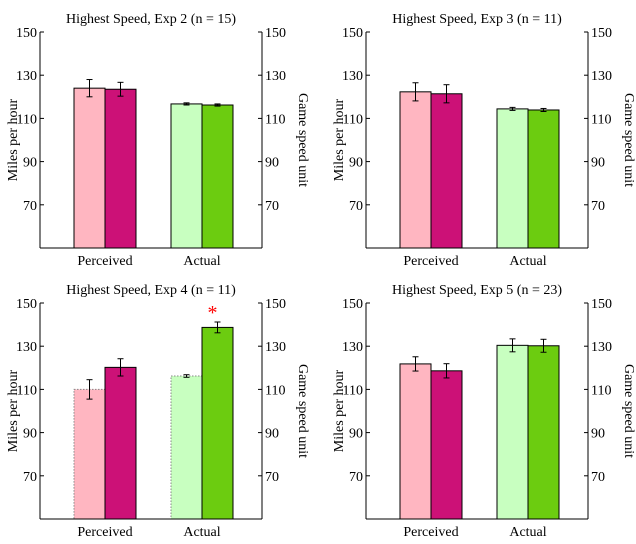  I want to click on chart-title: Highest Speed, Exp 4 (n = 11), so click(151, 290).